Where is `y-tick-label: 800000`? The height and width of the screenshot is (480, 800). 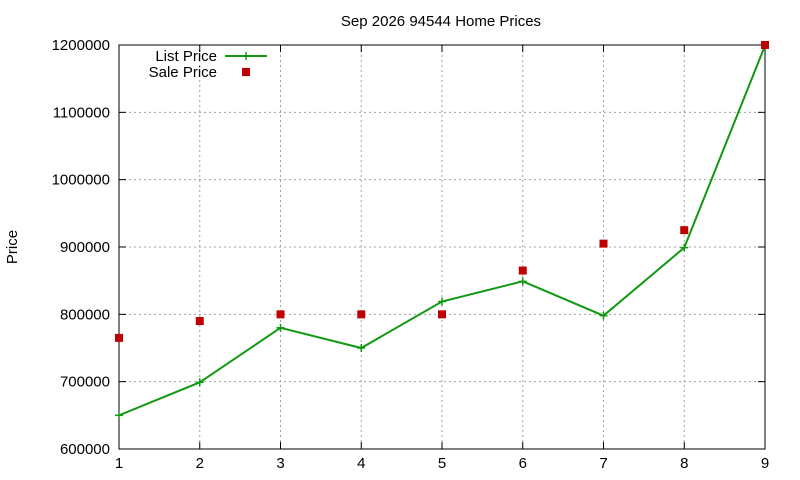 y-tick-label: 800000 is located at coordinates (85, 314).